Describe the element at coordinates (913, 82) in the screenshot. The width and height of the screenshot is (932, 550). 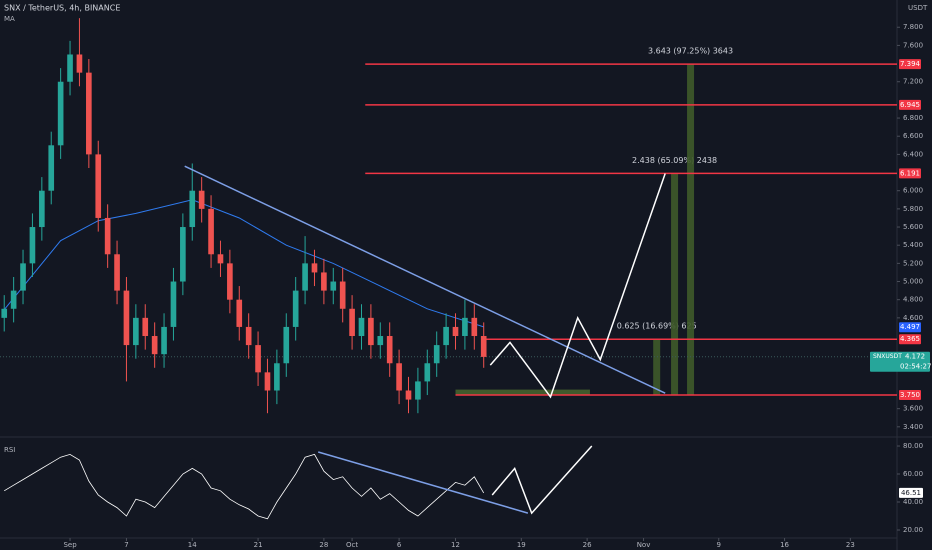
I see `y-tick-label: 7.200` at that location.